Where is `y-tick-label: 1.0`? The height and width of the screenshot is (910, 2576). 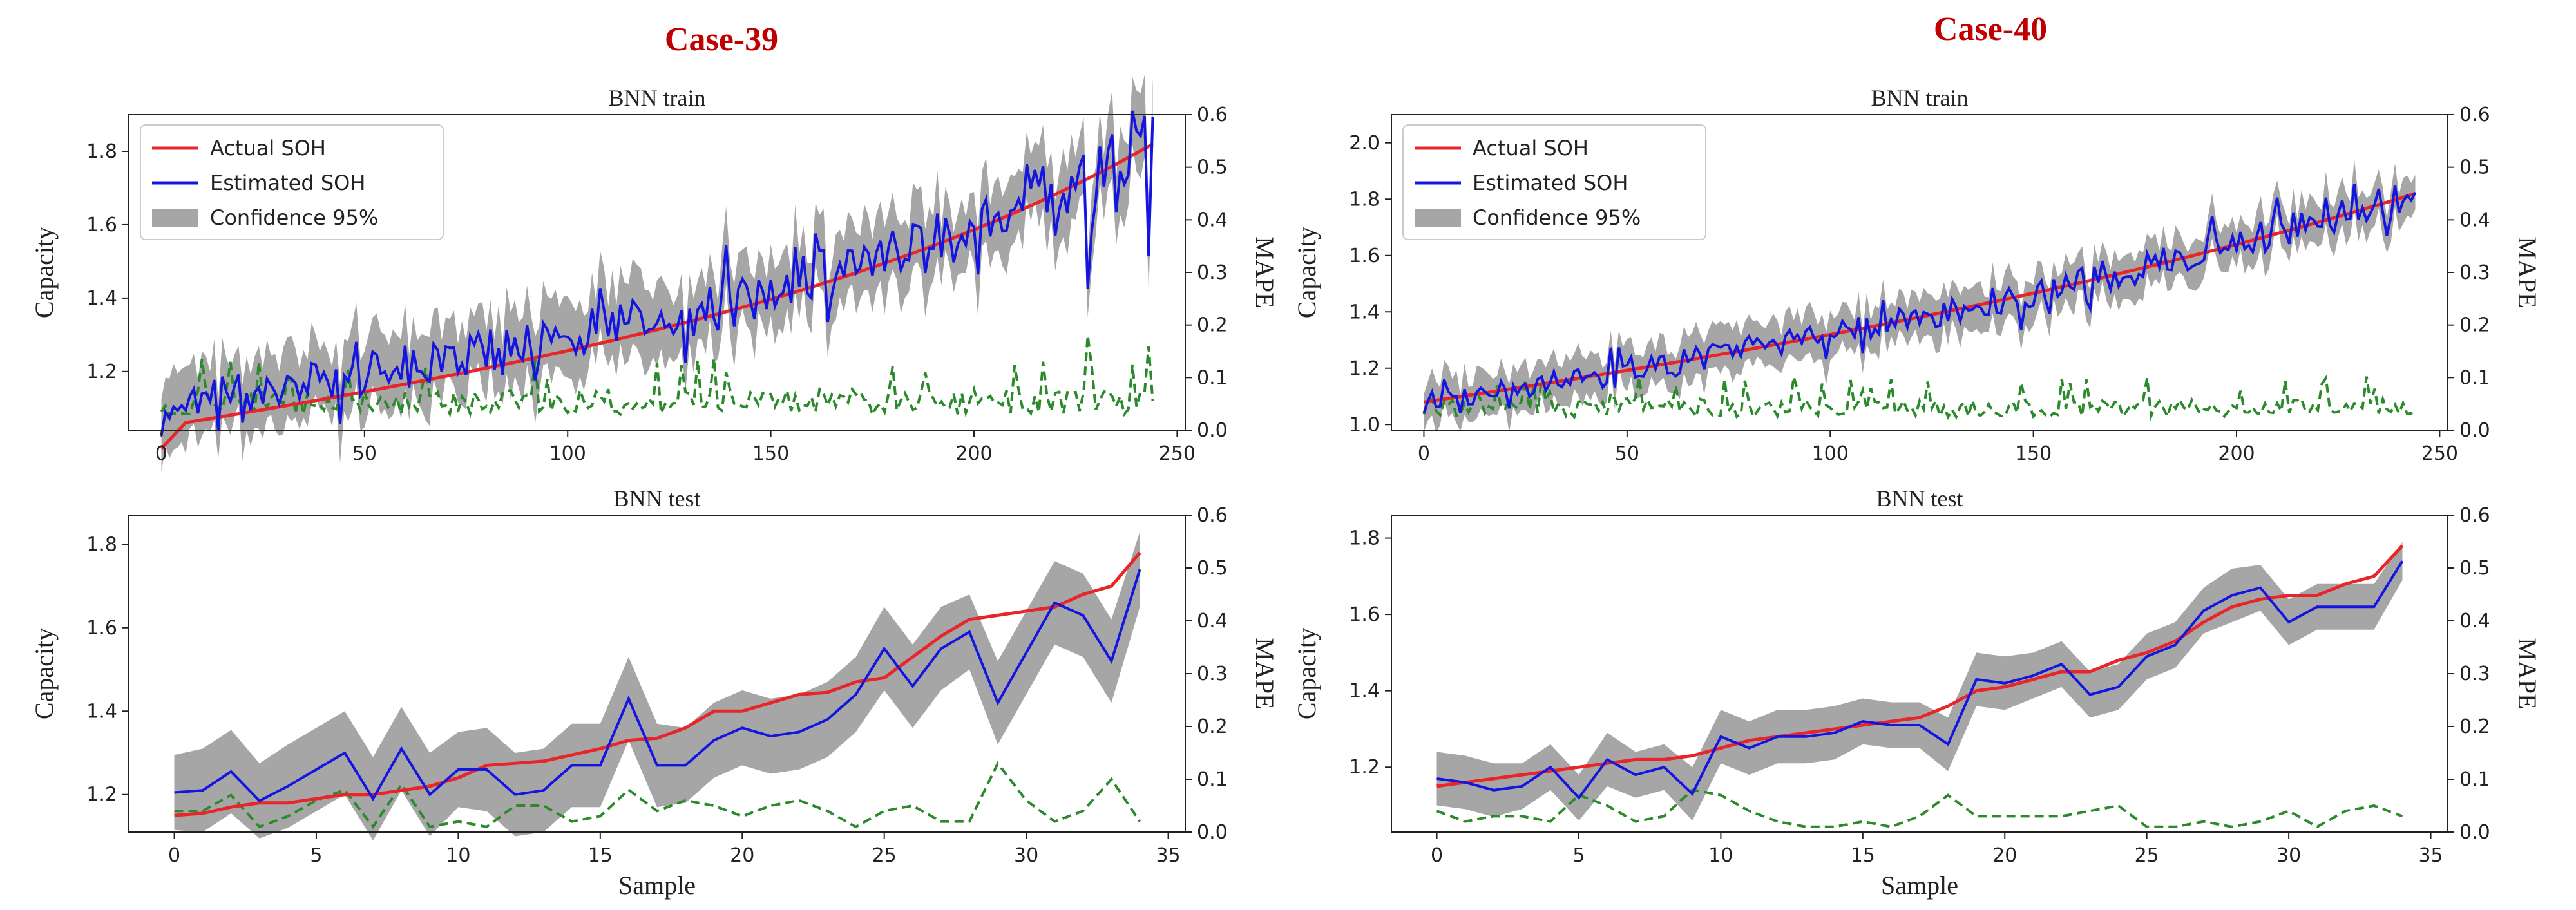 y-tick-label: 1.0 is located at coordinates (1364, 424).